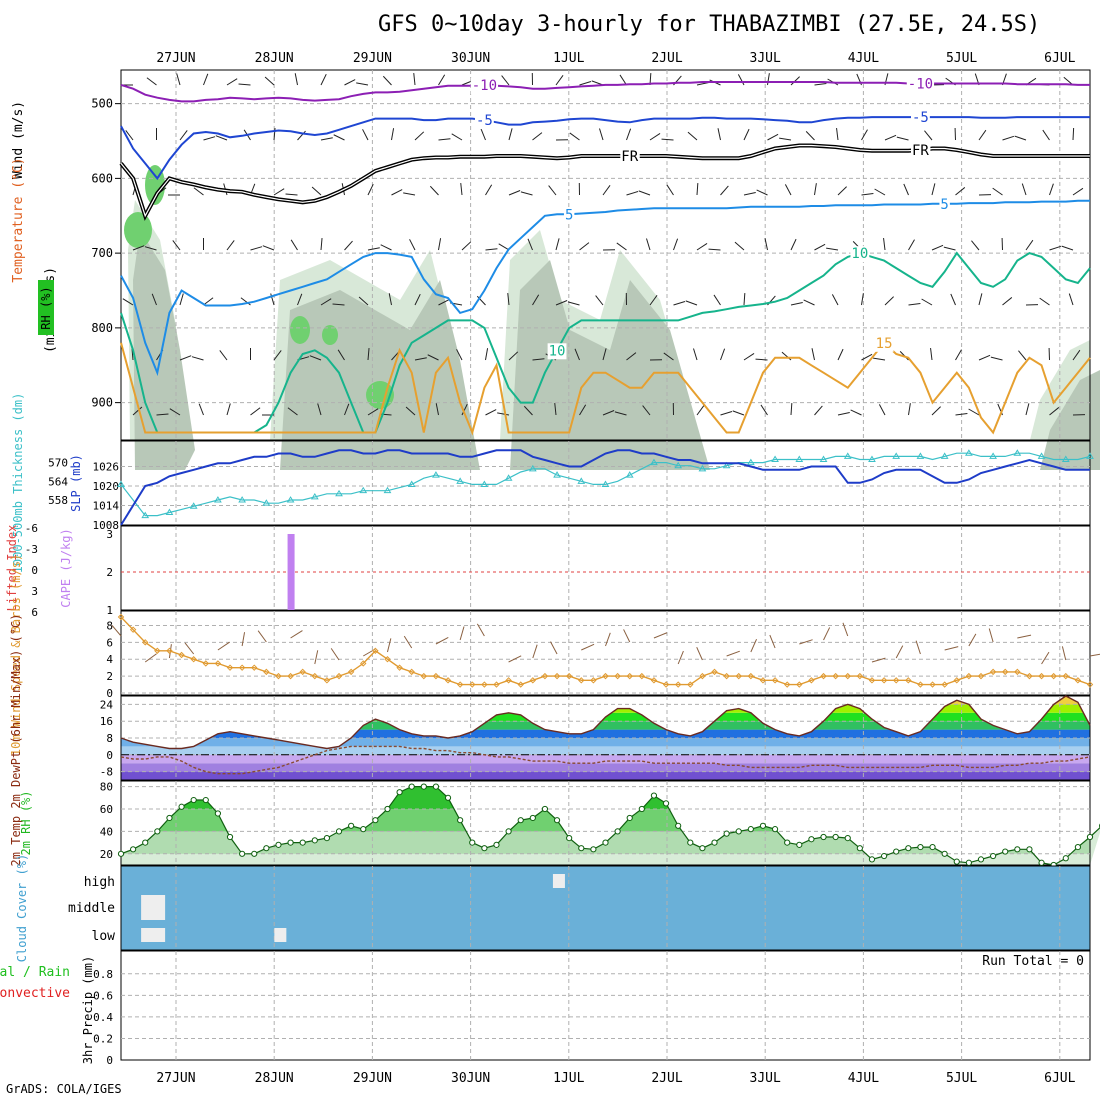  I want to click on cloud-level-label: high, so click(99, 882).